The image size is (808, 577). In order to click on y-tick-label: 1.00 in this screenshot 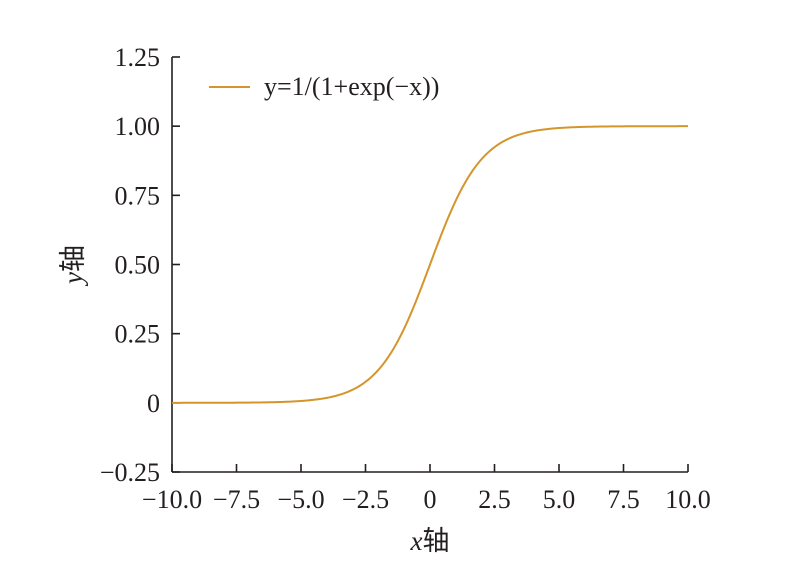, I will do `click(138, 126)`.